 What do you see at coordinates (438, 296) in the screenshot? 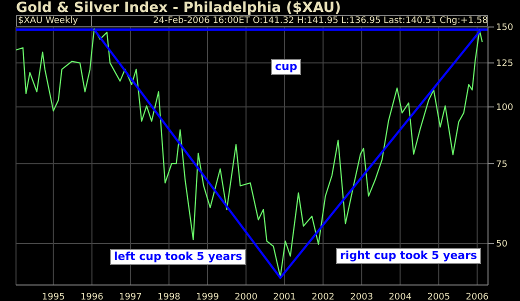
I see `x-tick-label: 2005` at bounding box center [438, 296].